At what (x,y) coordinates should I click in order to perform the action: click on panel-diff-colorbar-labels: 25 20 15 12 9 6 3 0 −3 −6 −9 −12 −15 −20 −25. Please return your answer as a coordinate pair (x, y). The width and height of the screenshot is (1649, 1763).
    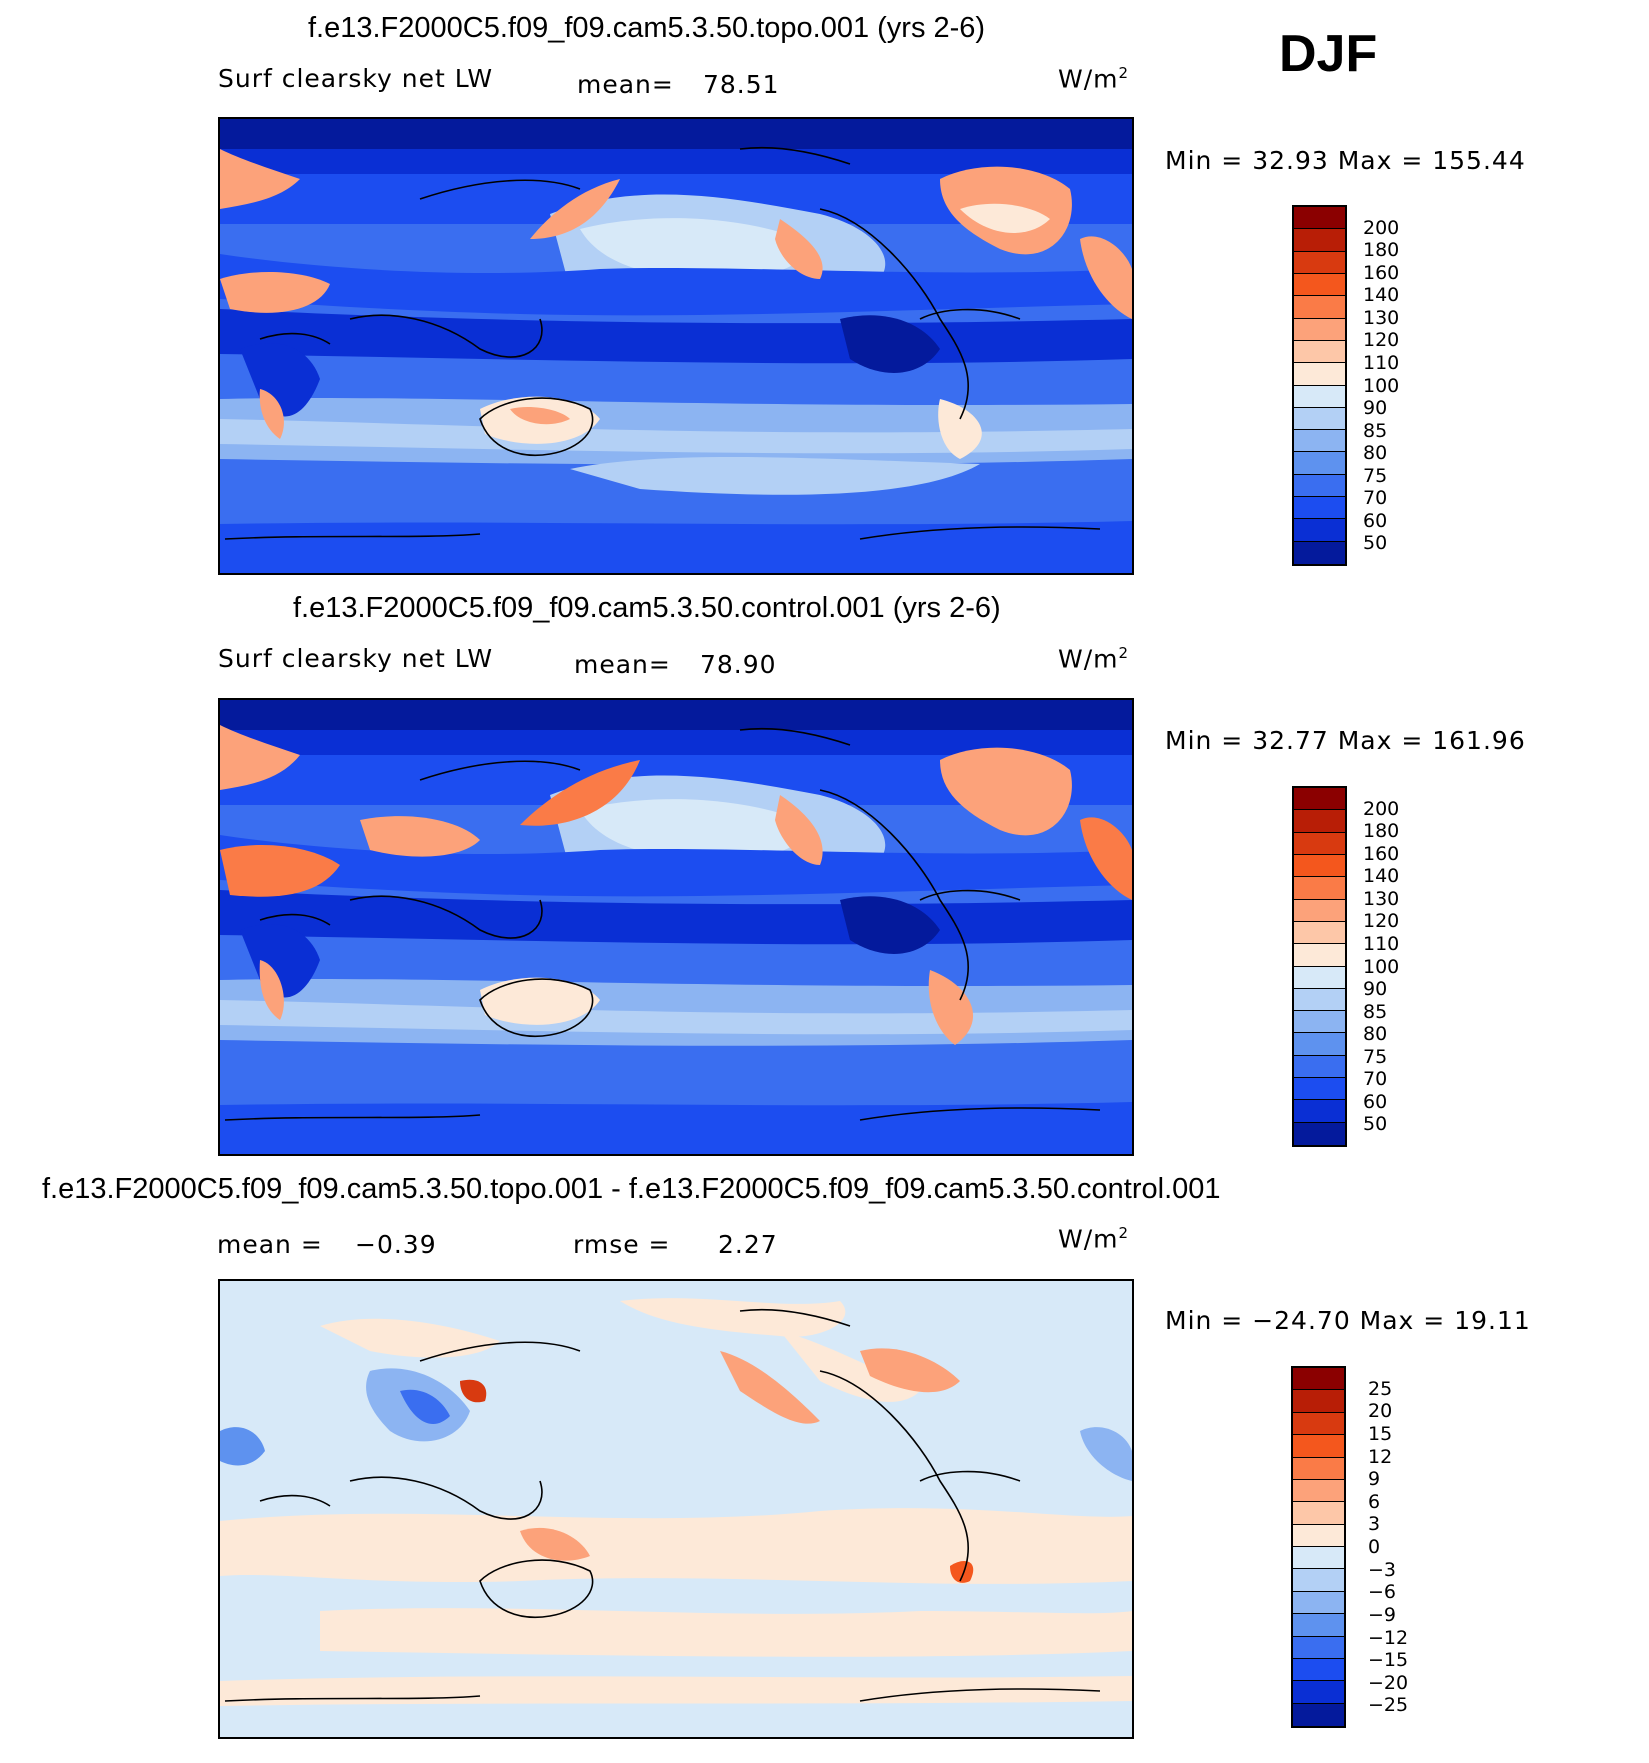
    Looking at the image, I should click on (1408, 1547).